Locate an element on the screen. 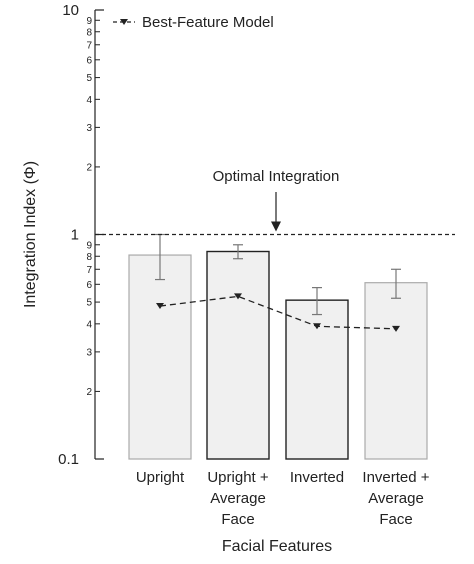  y-tick-label: 0.1 is located at coordinates (68, 459).